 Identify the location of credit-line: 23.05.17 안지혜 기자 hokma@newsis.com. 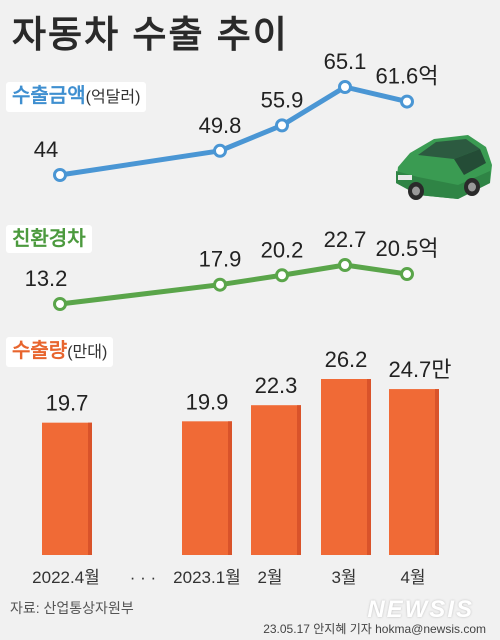
(374, 629).